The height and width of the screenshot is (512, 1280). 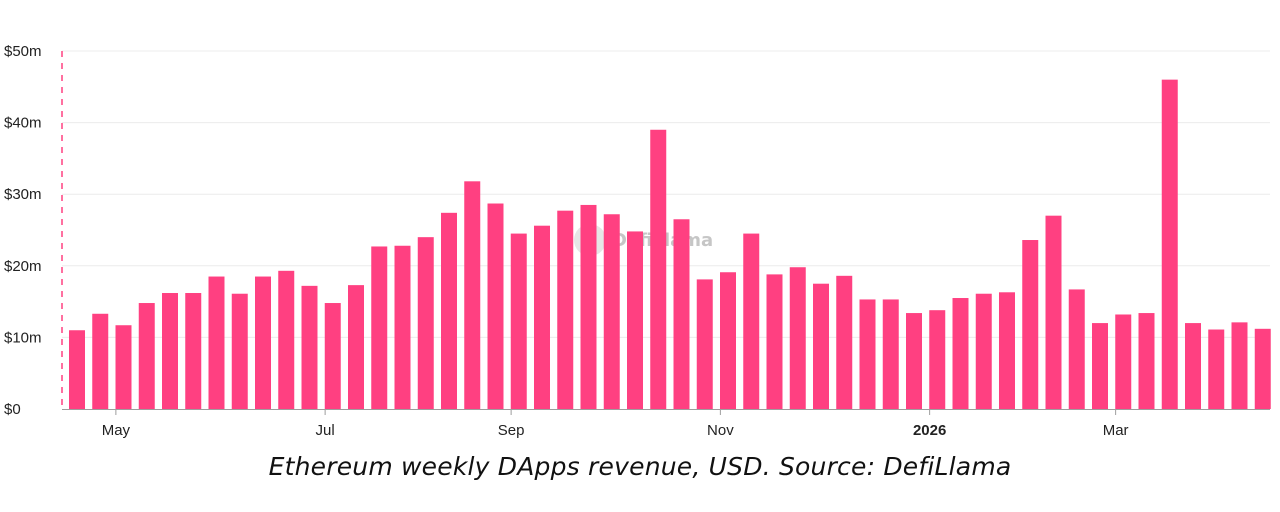 I want to click on x-tick-label: 2026, so click(x=929, y=430).